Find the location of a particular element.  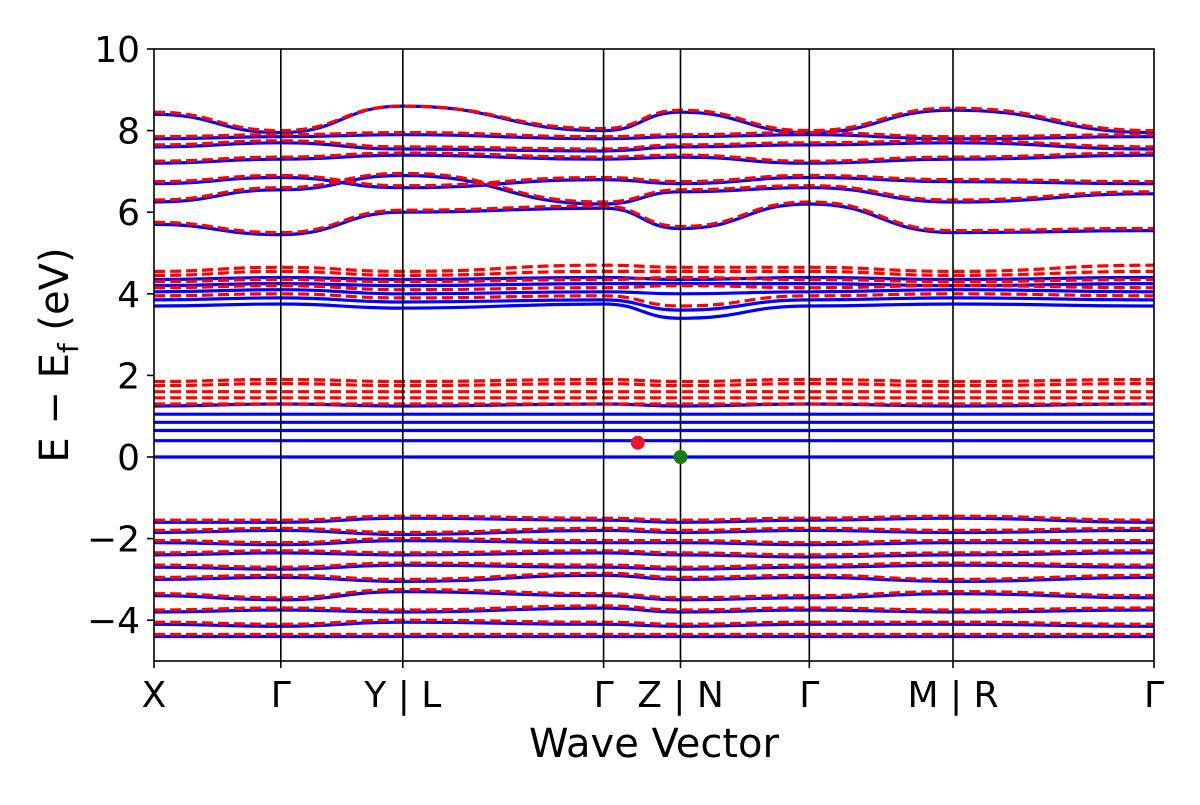

markers-layer is located at coordinates (659, 449).